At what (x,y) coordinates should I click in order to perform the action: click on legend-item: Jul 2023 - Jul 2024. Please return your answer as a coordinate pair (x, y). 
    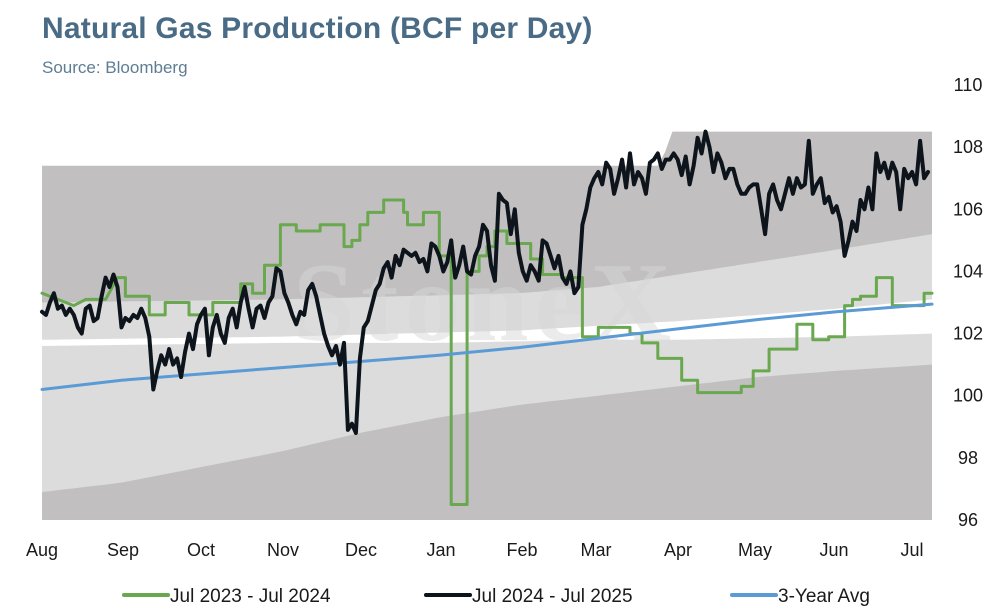
    Looking at the image, I should click on (226, 596).